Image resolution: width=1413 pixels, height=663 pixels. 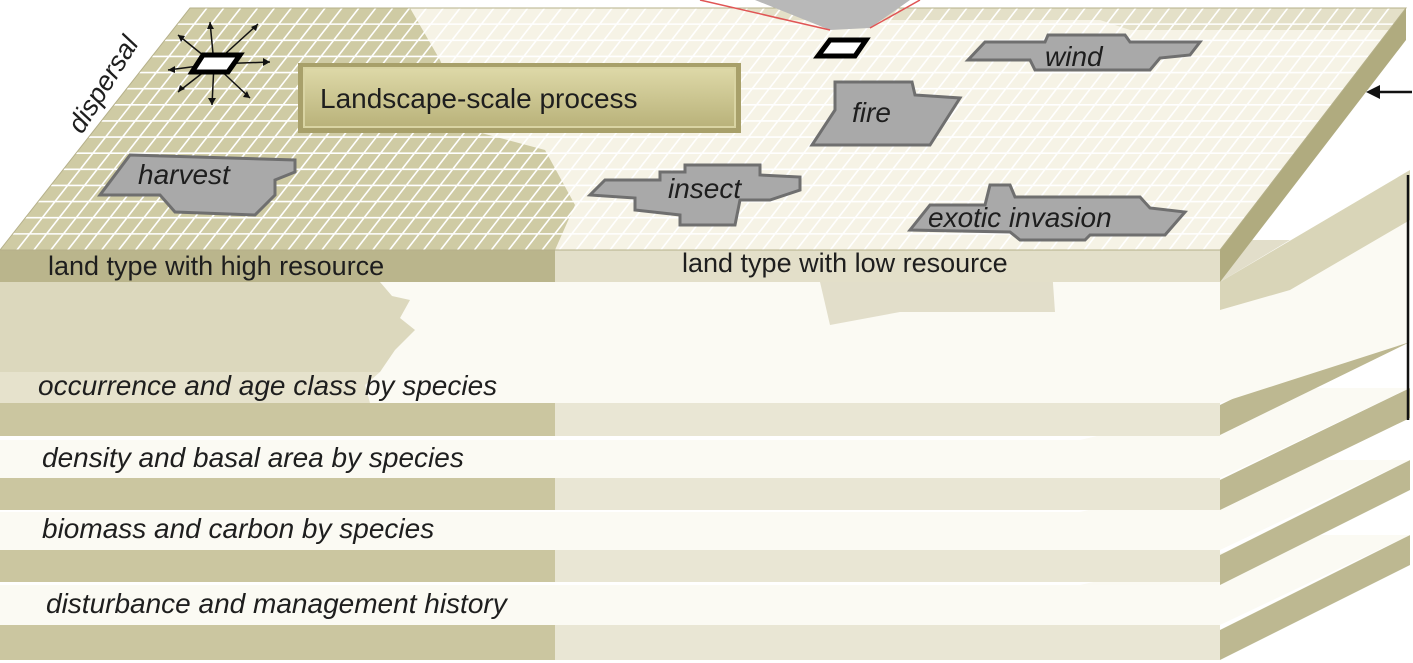 I want to click on side-indicator, so click(x=1389, y=252).